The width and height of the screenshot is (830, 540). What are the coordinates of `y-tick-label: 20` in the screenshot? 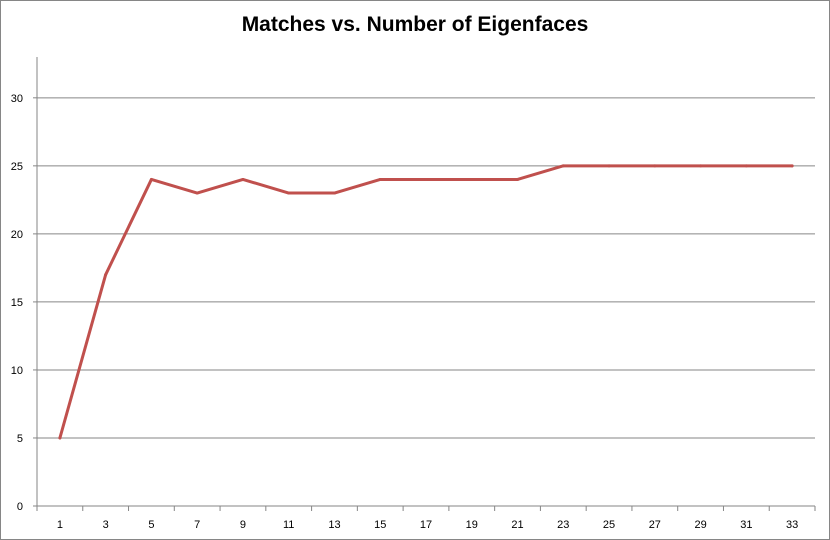 It's located at (17, 235).